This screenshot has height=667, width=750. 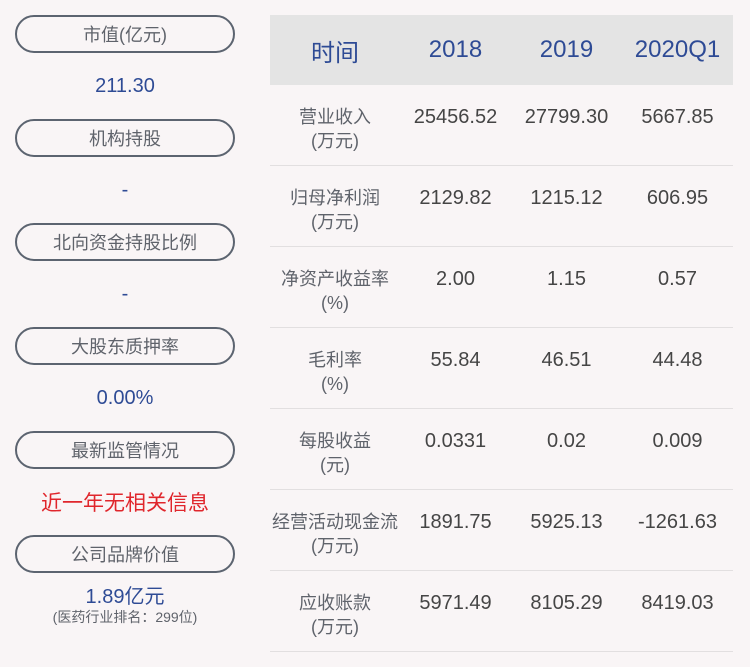 I want to click on table-row-revenue: 营业收入 (万元) 25456.52 27799.30 5667.85, so click(x=501, y=125).